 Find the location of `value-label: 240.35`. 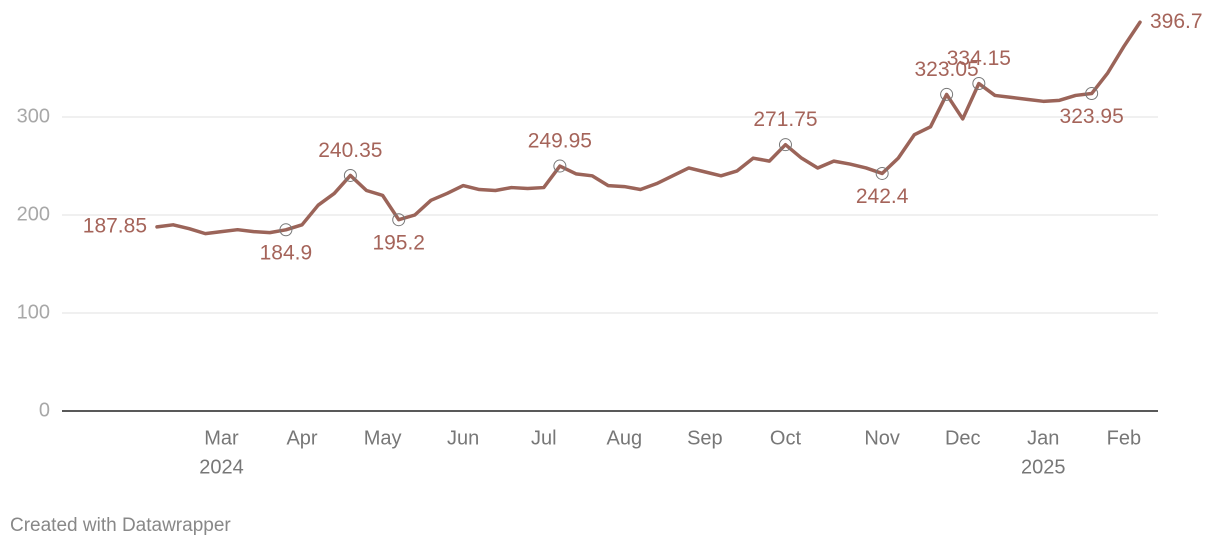

value-label: 240.35 is located at coordinates (350, 150).